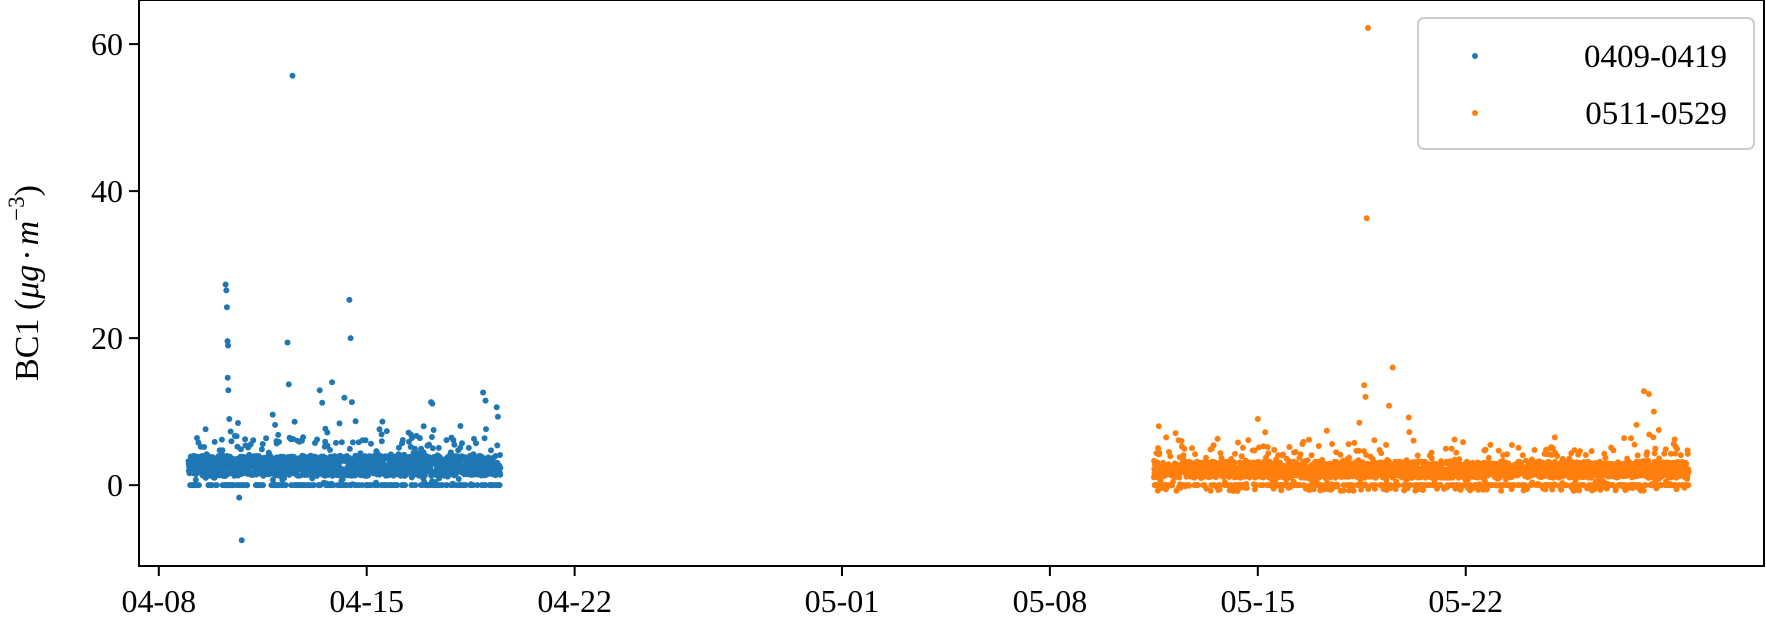 This screenshot has width=1766, height=633. Describe the element at coordinates (1586, 83) in the screenshot. I see `legend-box` at that location.